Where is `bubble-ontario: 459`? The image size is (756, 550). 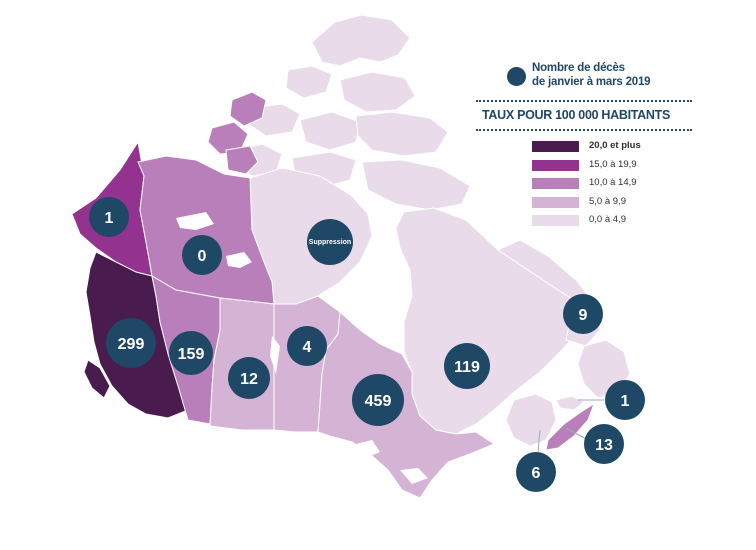
bubble-ontario: 459 is located at coordinates (378, 400).